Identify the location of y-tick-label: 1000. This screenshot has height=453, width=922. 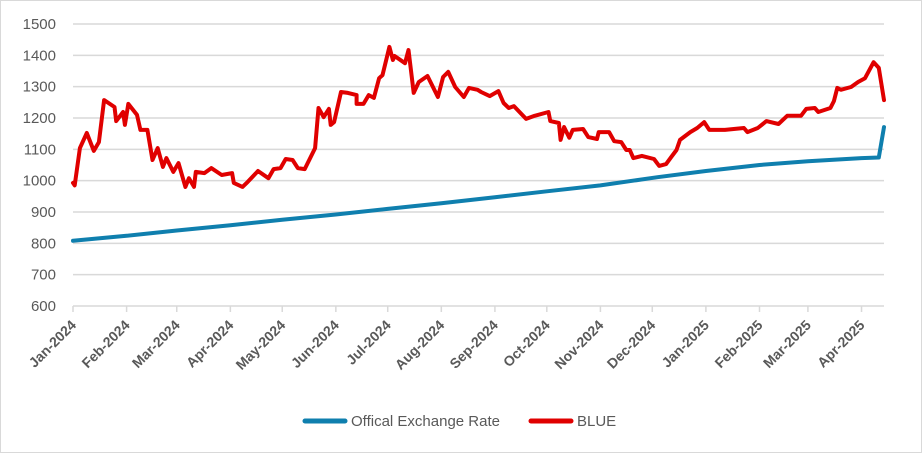
(39, 181).